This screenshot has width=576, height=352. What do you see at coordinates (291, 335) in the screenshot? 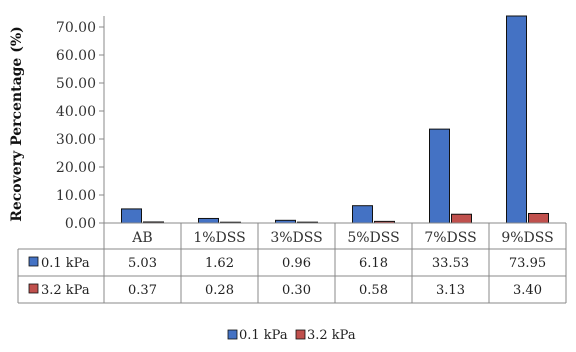
I see `legend: 0.1 kPa 3.2 kPa` at bounding box center [291, 335].